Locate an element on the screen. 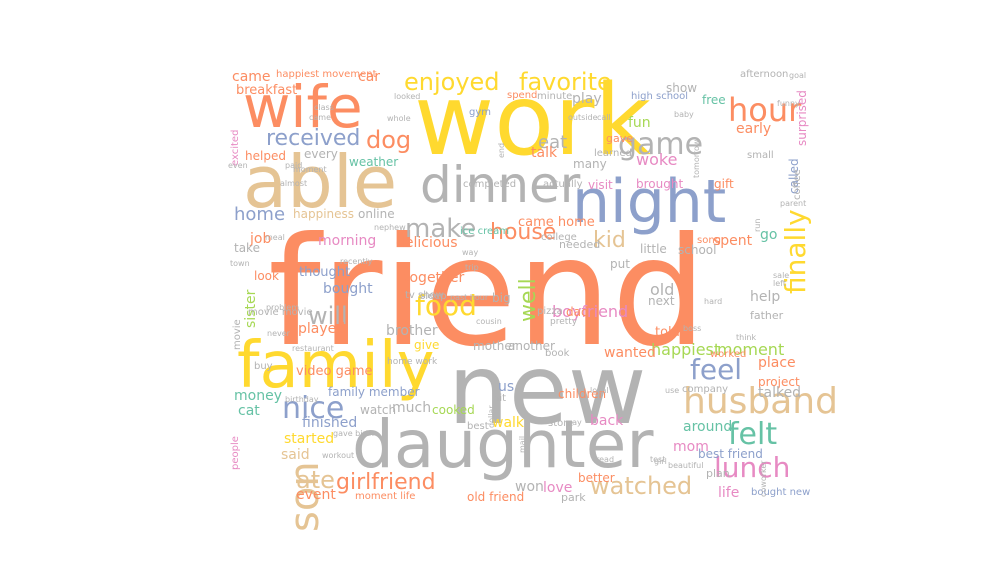 The image size is (1008, 576). word-fun: fun is located at coordinates (639, 123).